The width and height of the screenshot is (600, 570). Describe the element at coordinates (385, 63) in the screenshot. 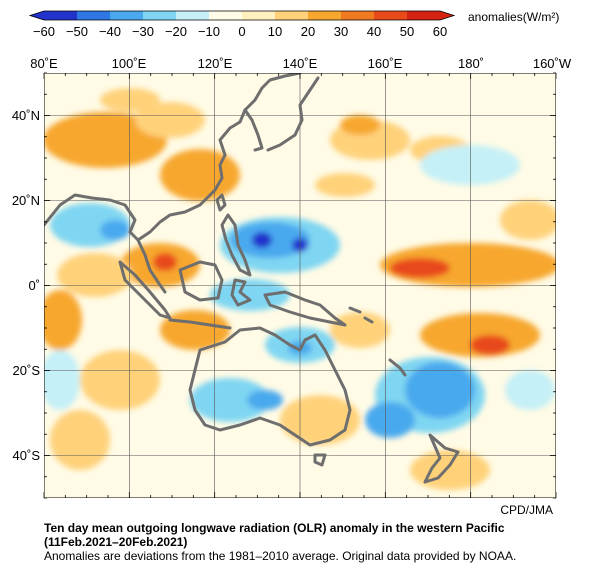

I see `lon-label-160e: 160˚E` at that location.